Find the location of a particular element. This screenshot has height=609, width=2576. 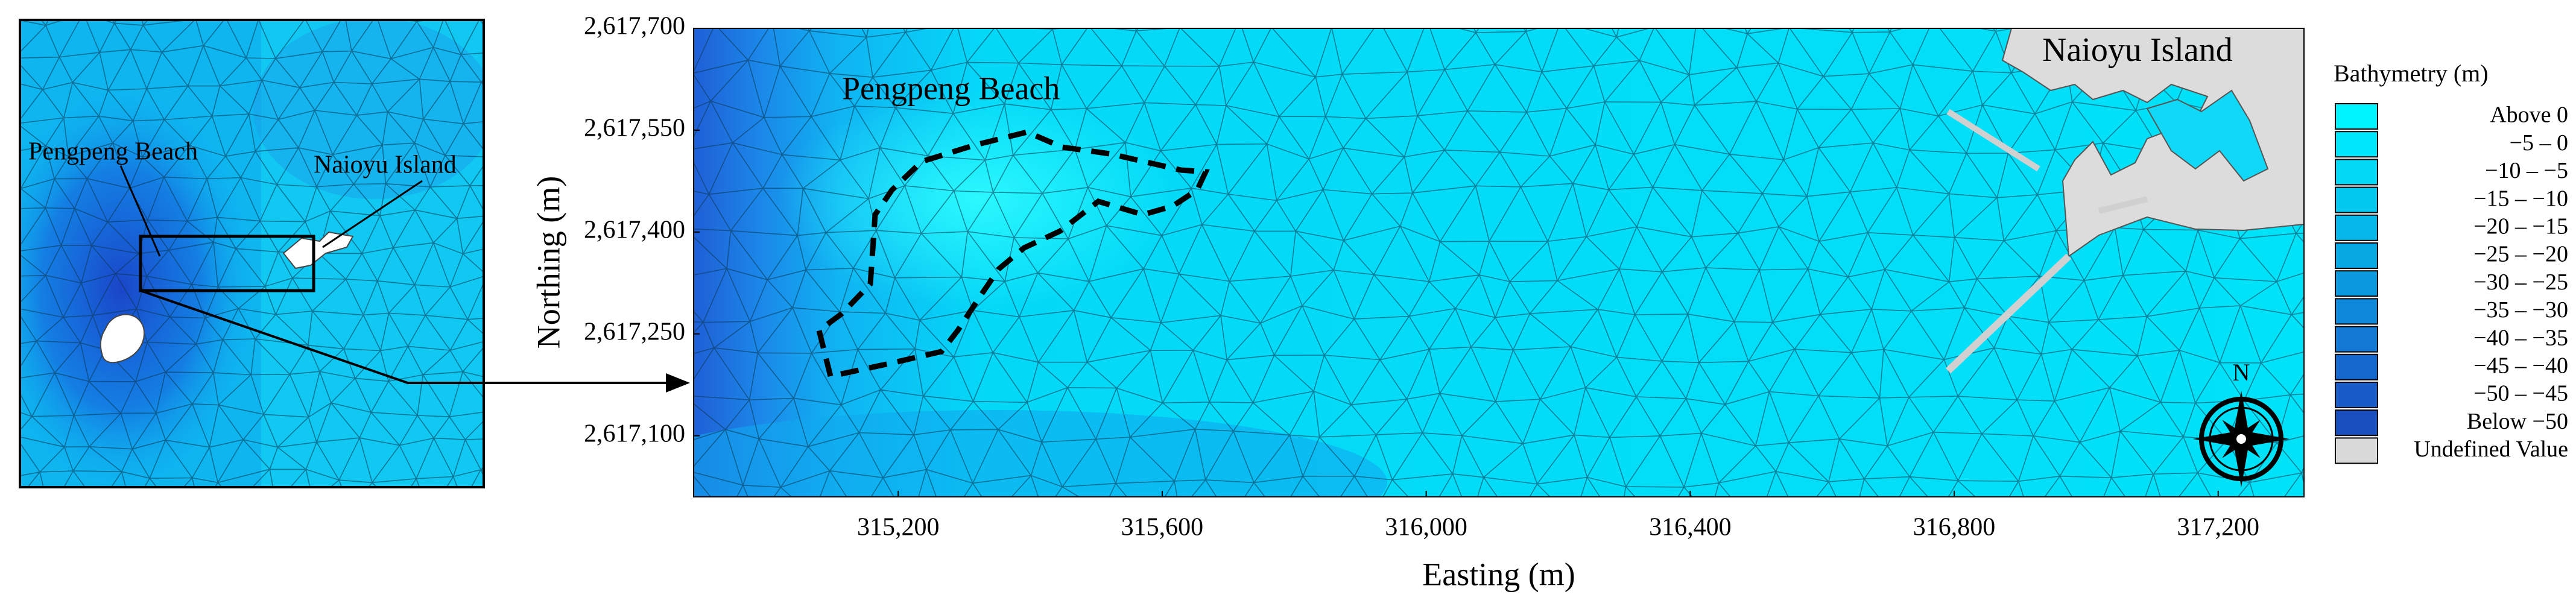

legend-label: −10 – −5 is located at coordinates (2526, 170).